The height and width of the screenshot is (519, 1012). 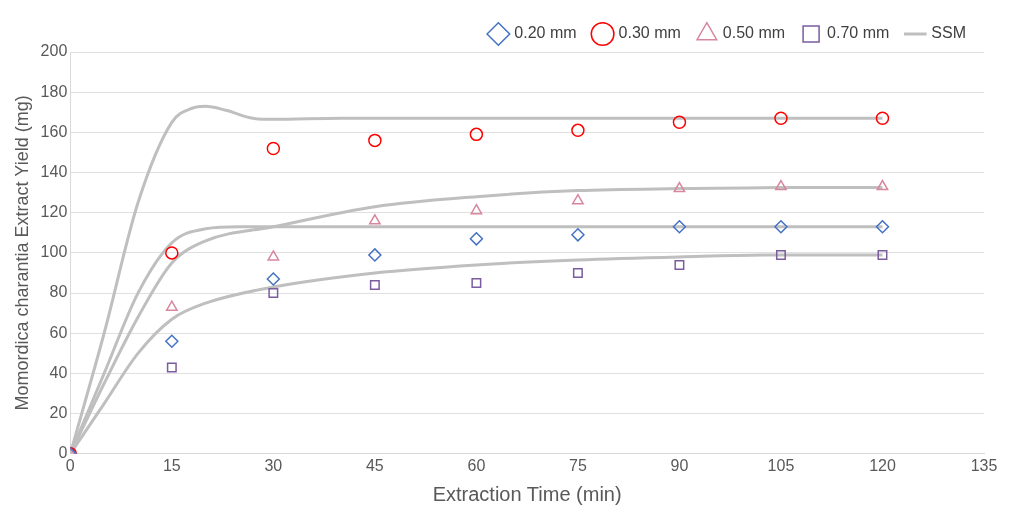 What do you see at coordinates (649, 33) in the screenshot?
I see `legend-label: 0.30 mm` at bounding box center [649, 33].